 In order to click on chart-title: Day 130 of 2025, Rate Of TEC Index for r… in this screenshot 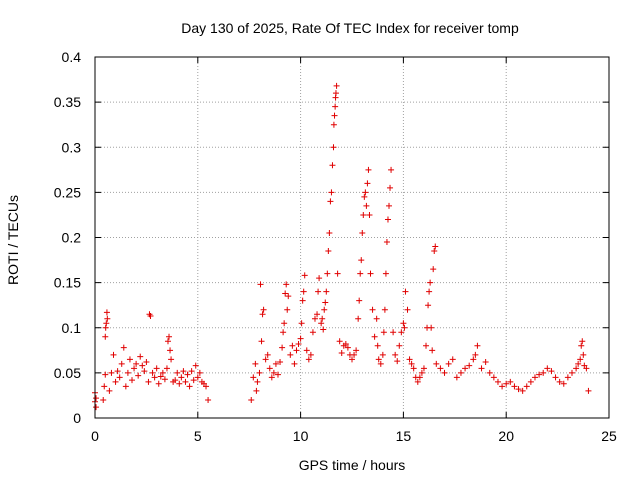, I will do `click(350, 28)`.